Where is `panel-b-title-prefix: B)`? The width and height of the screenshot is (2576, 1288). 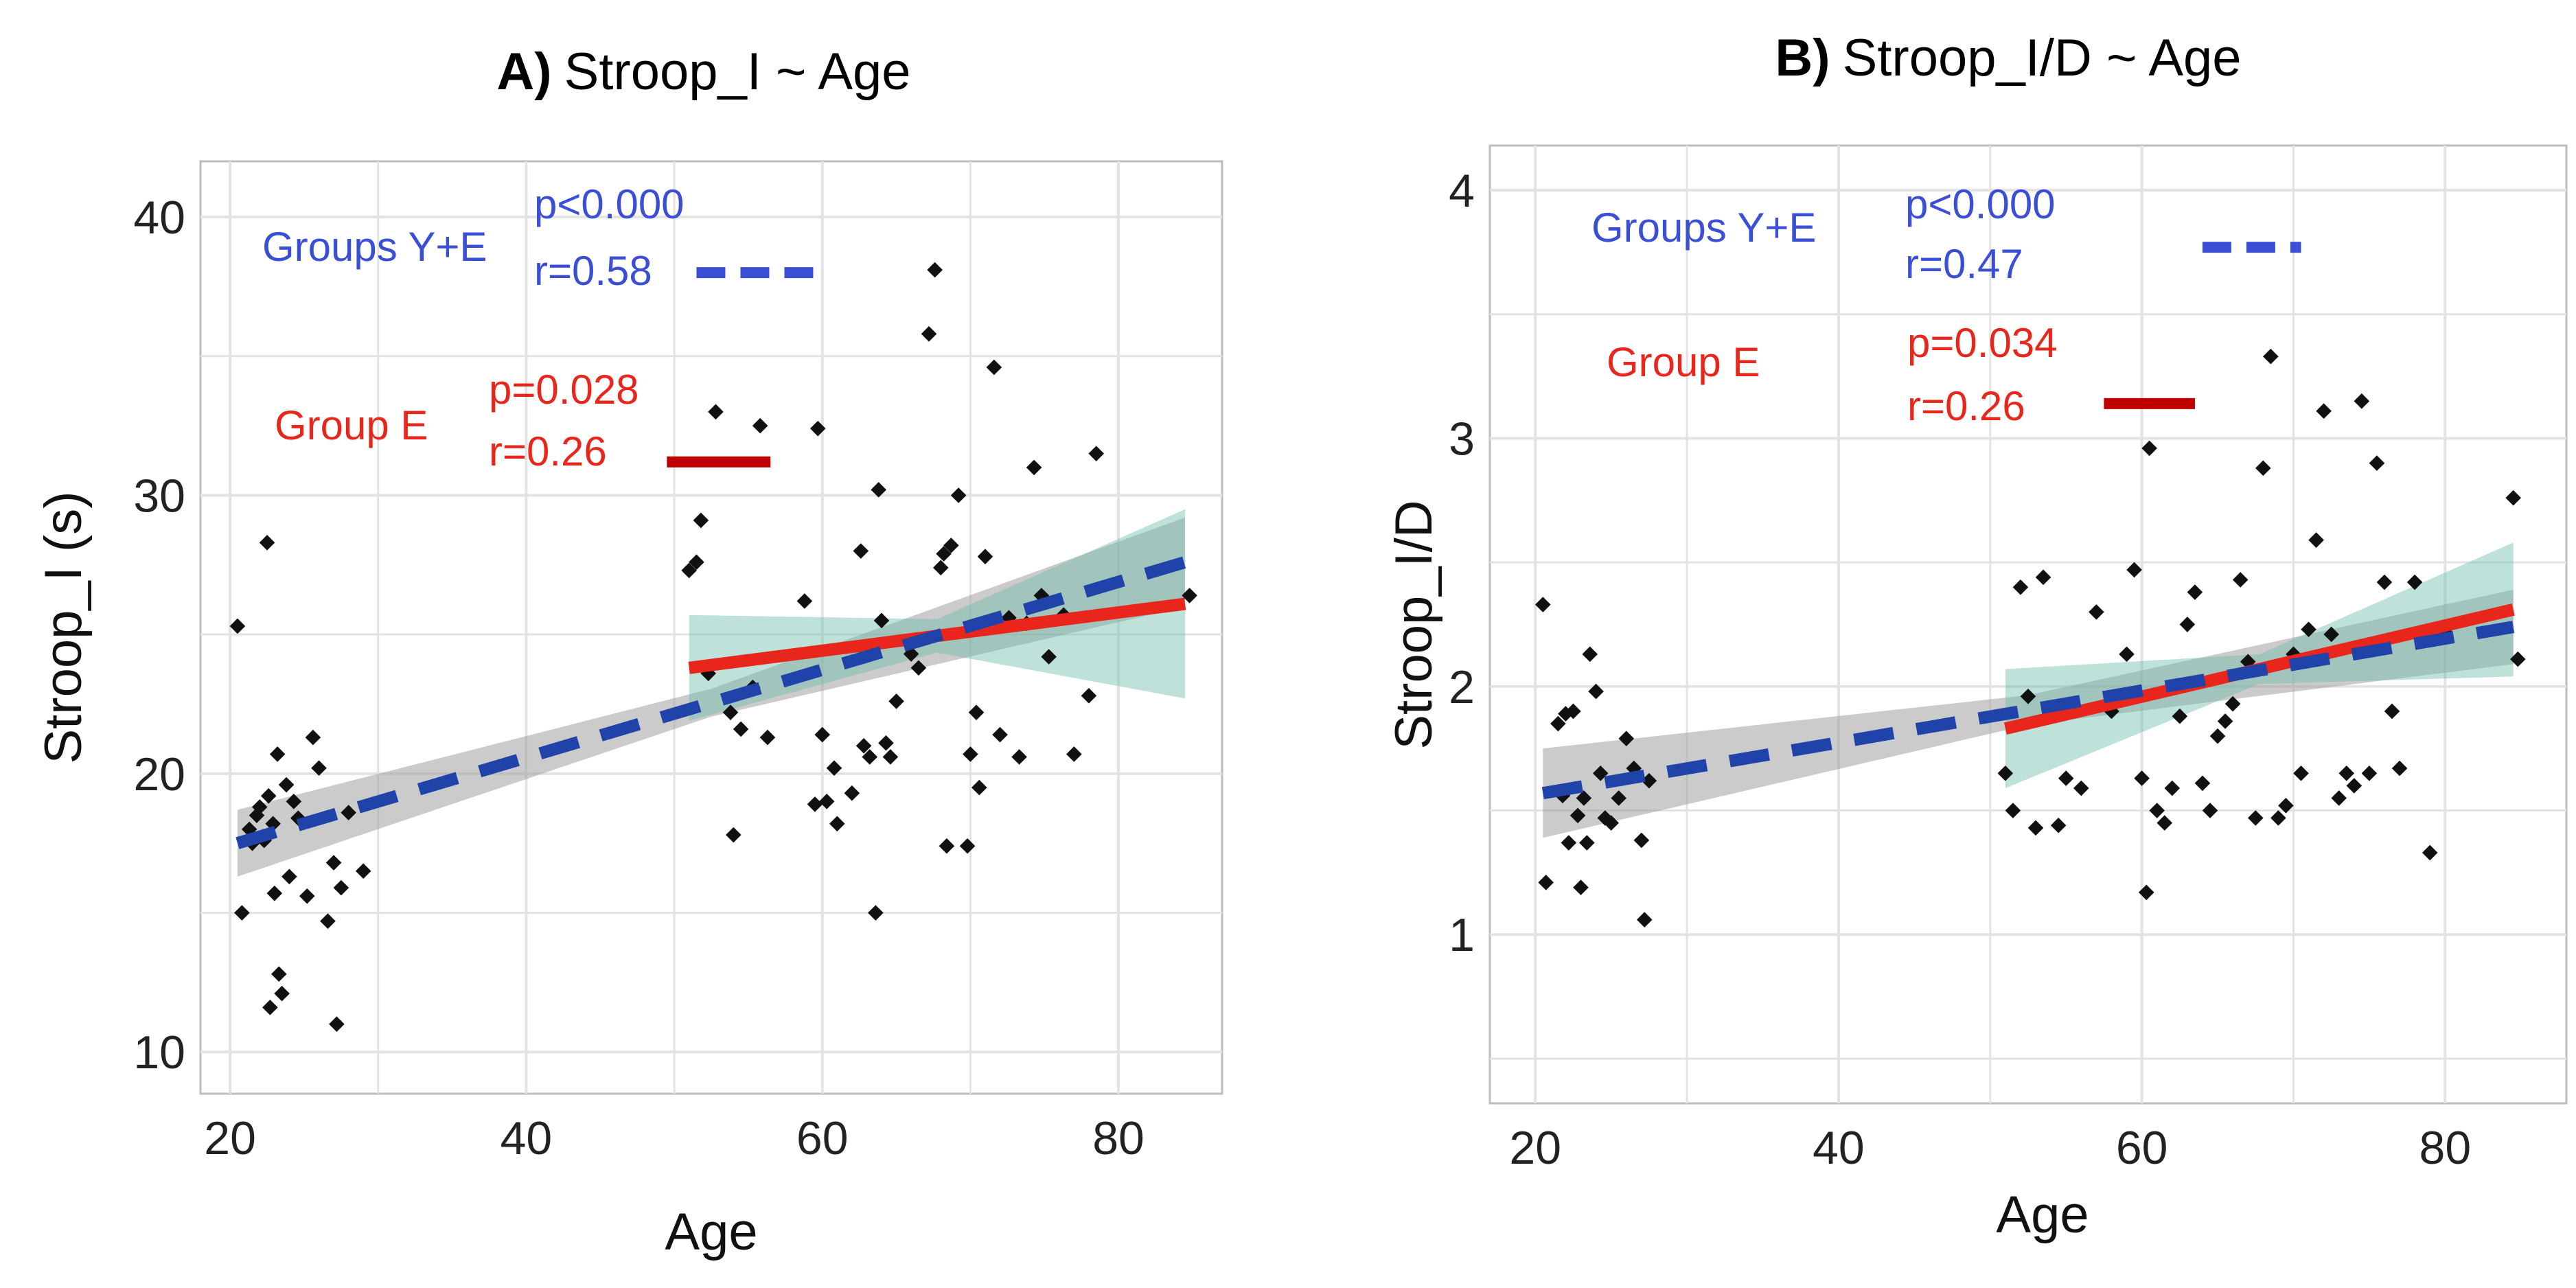
panel-b-title-prefix: B) is located at coordinates (1803, 58).